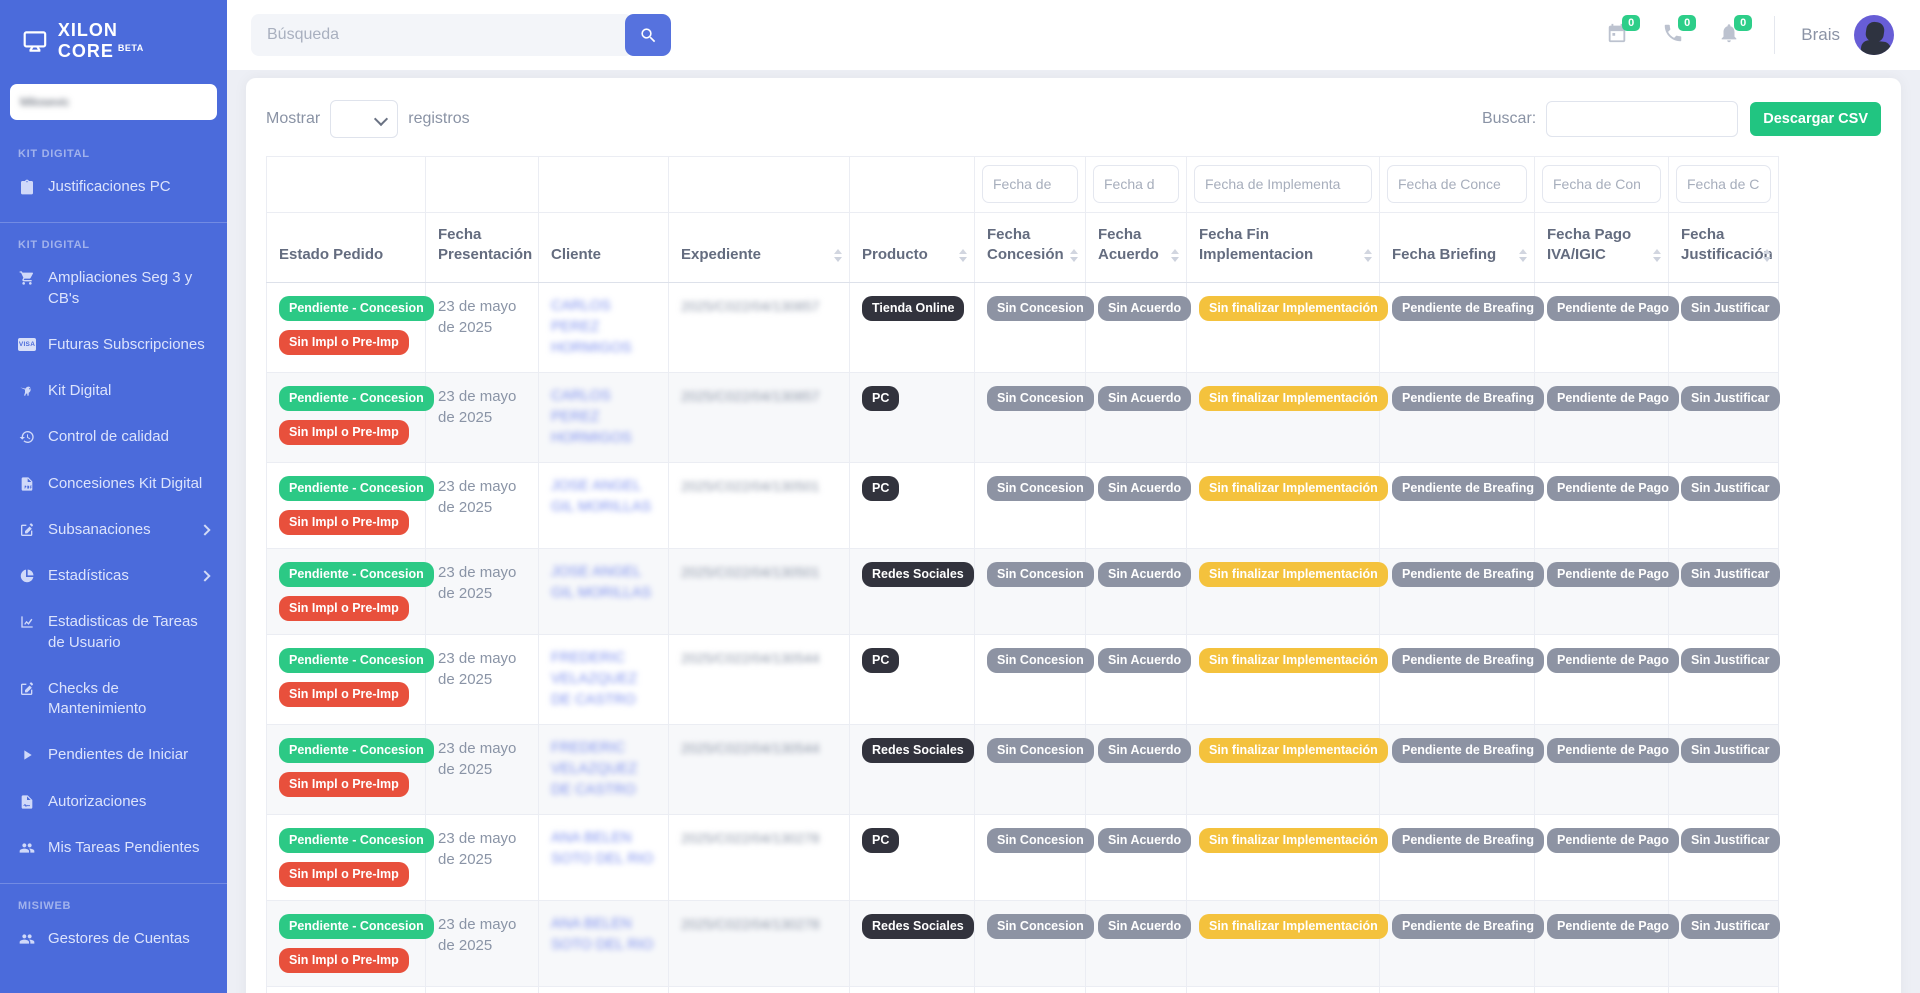 This screenshot has width=1920, height=993. What do you see at coordinates (912, 857) in the screenshot?
I see `cell-producto: PC` at bounding box center [912, 857].